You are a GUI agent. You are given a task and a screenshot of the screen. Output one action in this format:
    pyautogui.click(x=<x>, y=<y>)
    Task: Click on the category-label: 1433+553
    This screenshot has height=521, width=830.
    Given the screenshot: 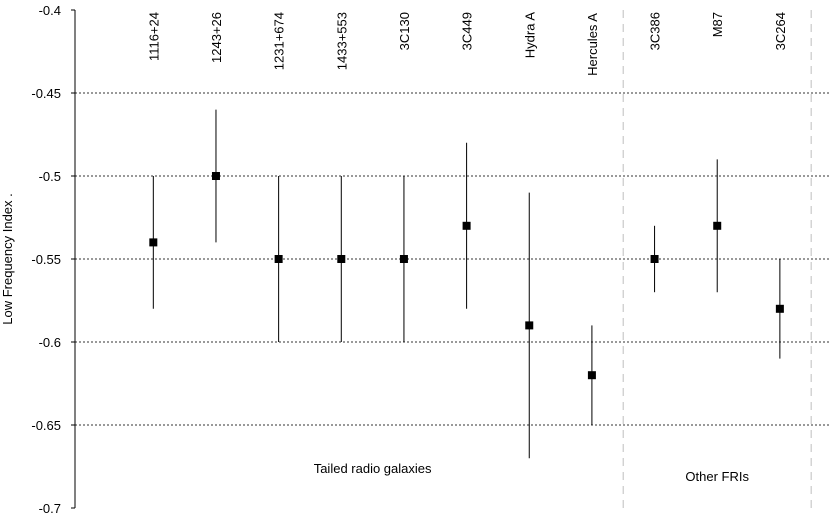 What is the action you would take?
    pyautogui.click(x=341, y=41)
    